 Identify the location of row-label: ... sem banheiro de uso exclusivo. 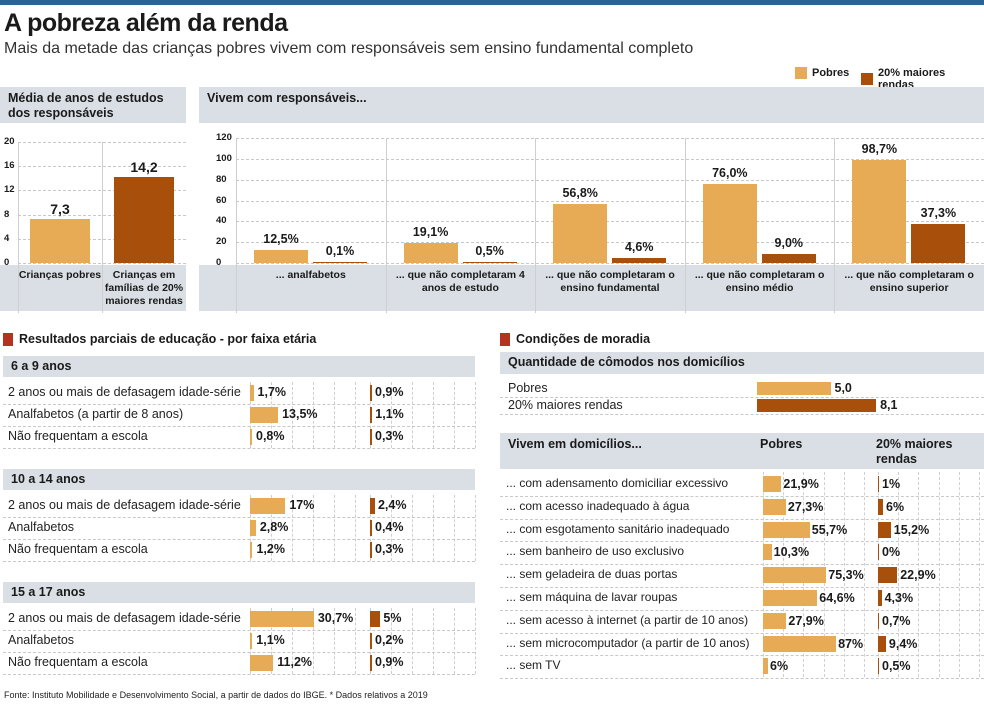
(595, 551).